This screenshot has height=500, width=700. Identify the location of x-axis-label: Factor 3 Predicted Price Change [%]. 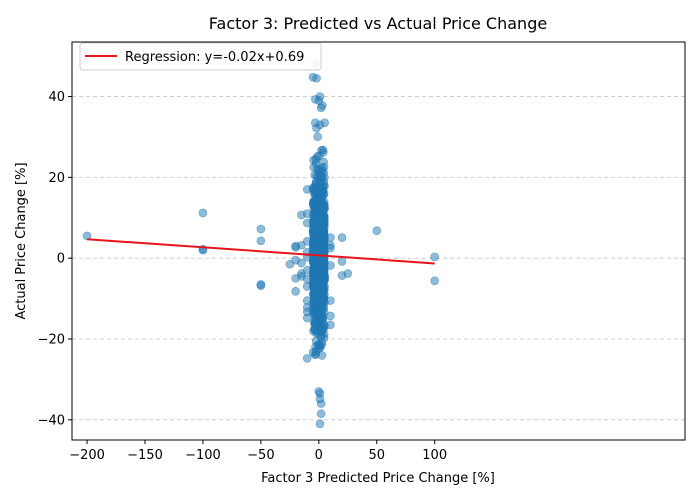
(378, 478).